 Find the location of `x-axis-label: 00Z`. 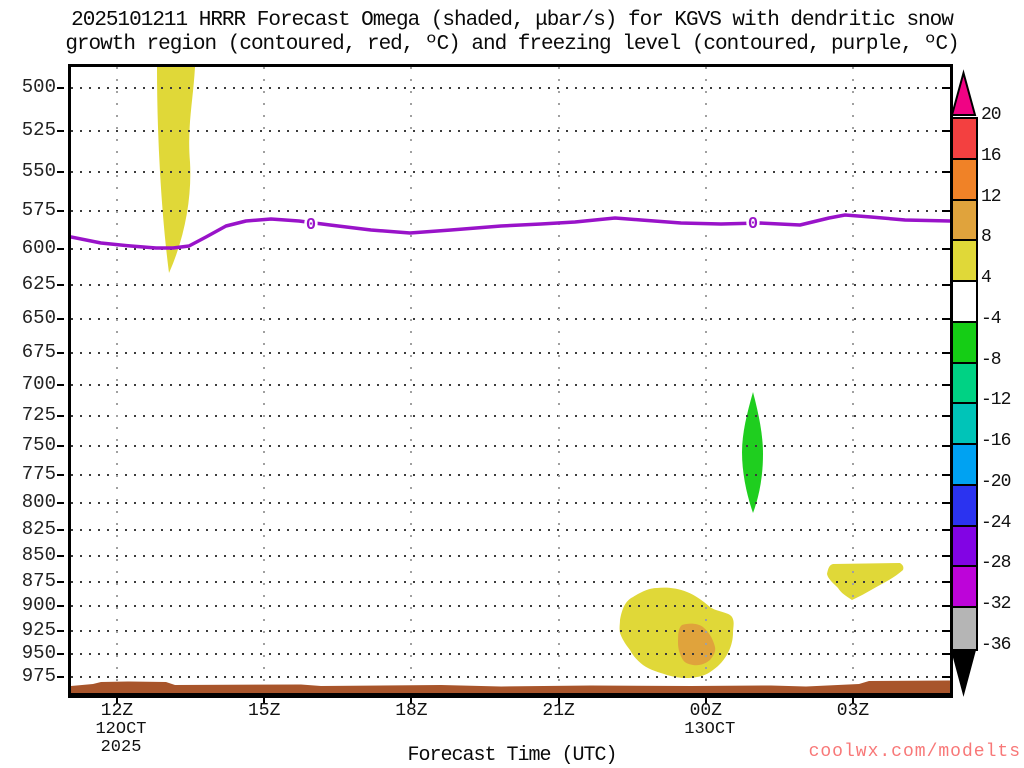

x-axis-label: 00Z is located at coordinates (705, 711).